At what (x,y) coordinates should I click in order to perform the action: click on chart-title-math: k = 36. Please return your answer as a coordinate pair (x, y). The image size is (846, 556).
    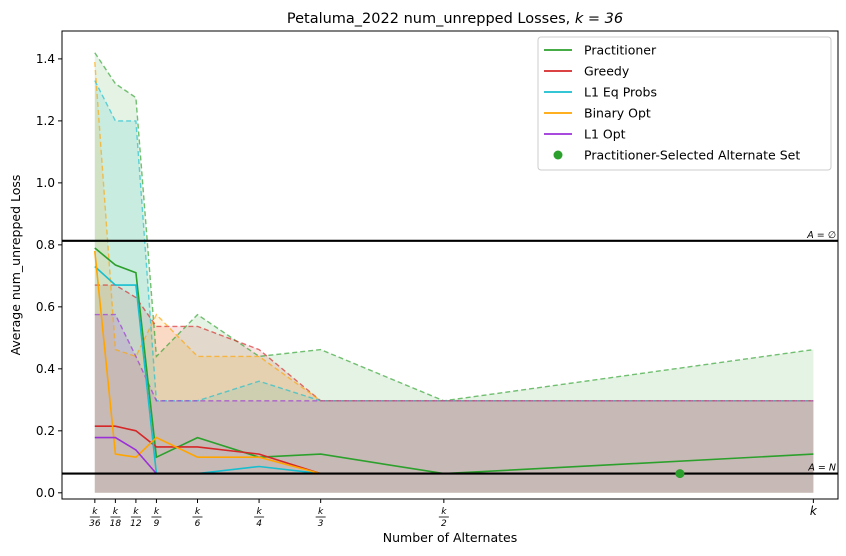
    Looking at the image, I should click on (599, 19).